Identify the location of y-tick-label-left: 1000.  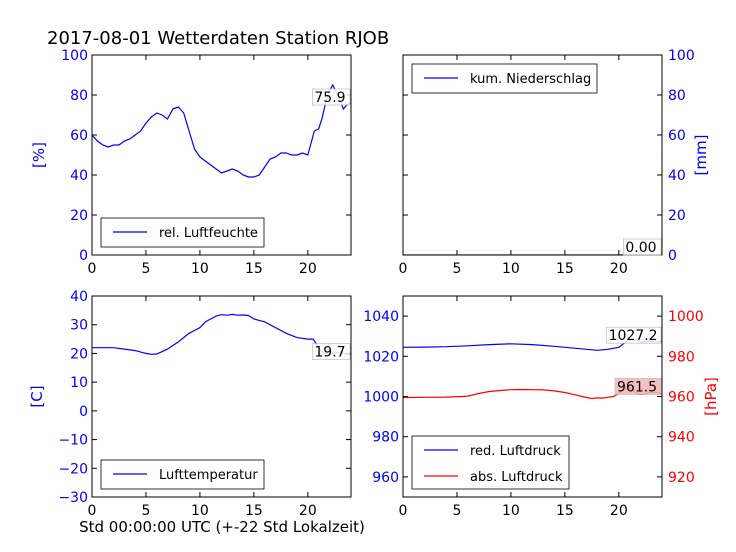
(381, 398).